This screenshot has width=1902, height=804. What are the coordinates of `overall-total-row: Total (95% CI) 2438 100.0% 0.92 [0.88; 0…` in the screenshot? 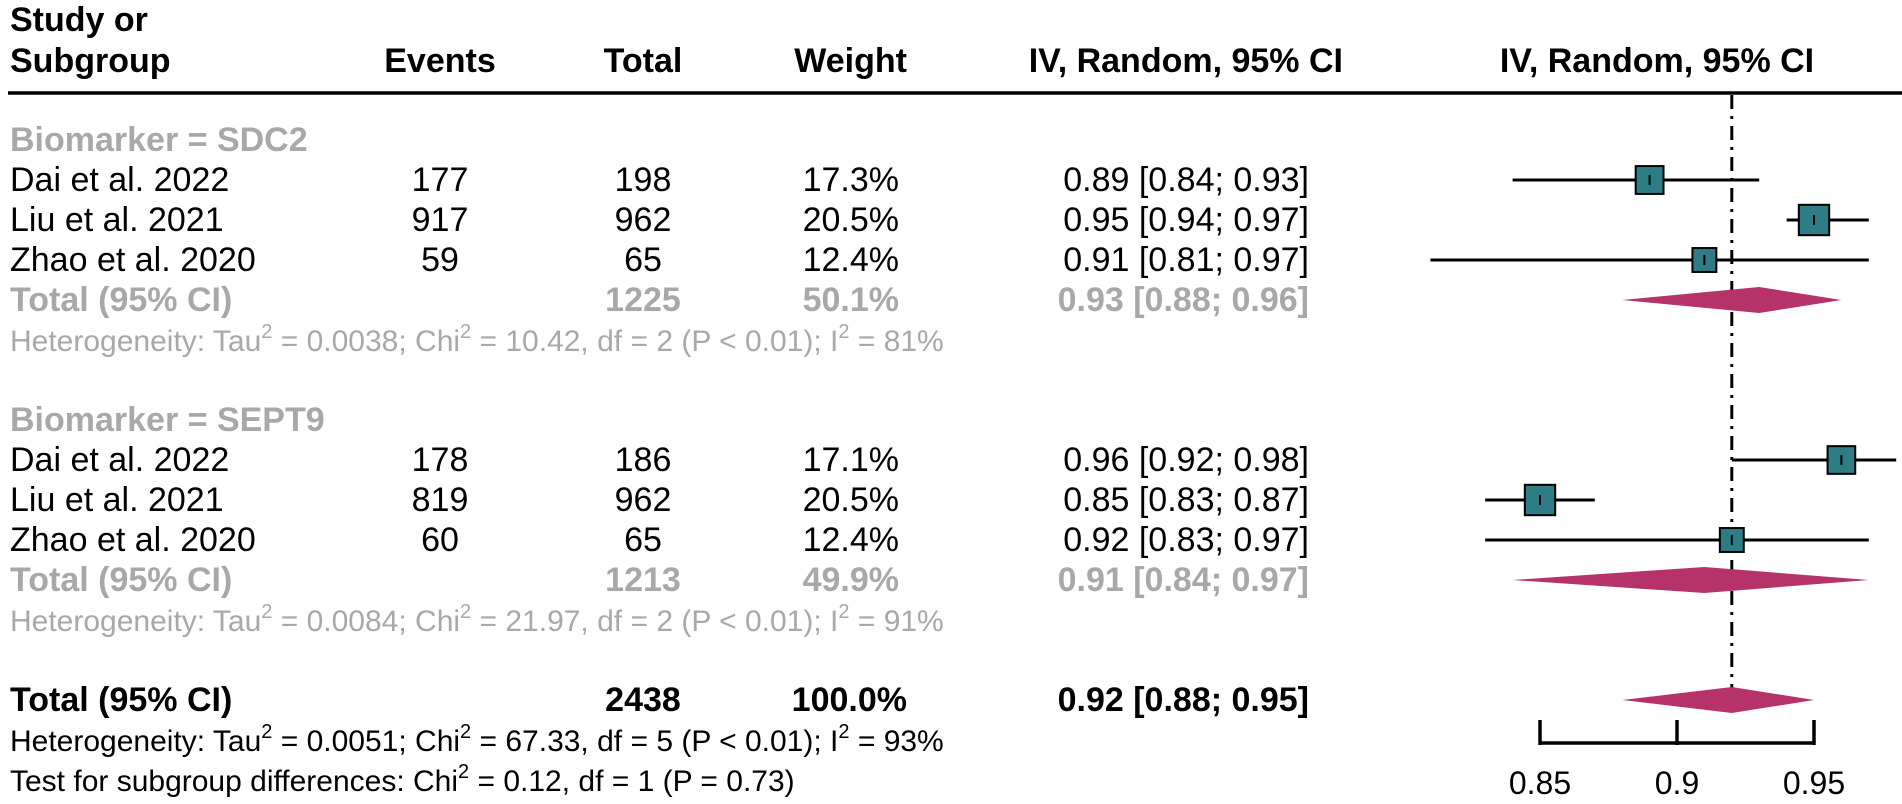 It's located at (659, 700).